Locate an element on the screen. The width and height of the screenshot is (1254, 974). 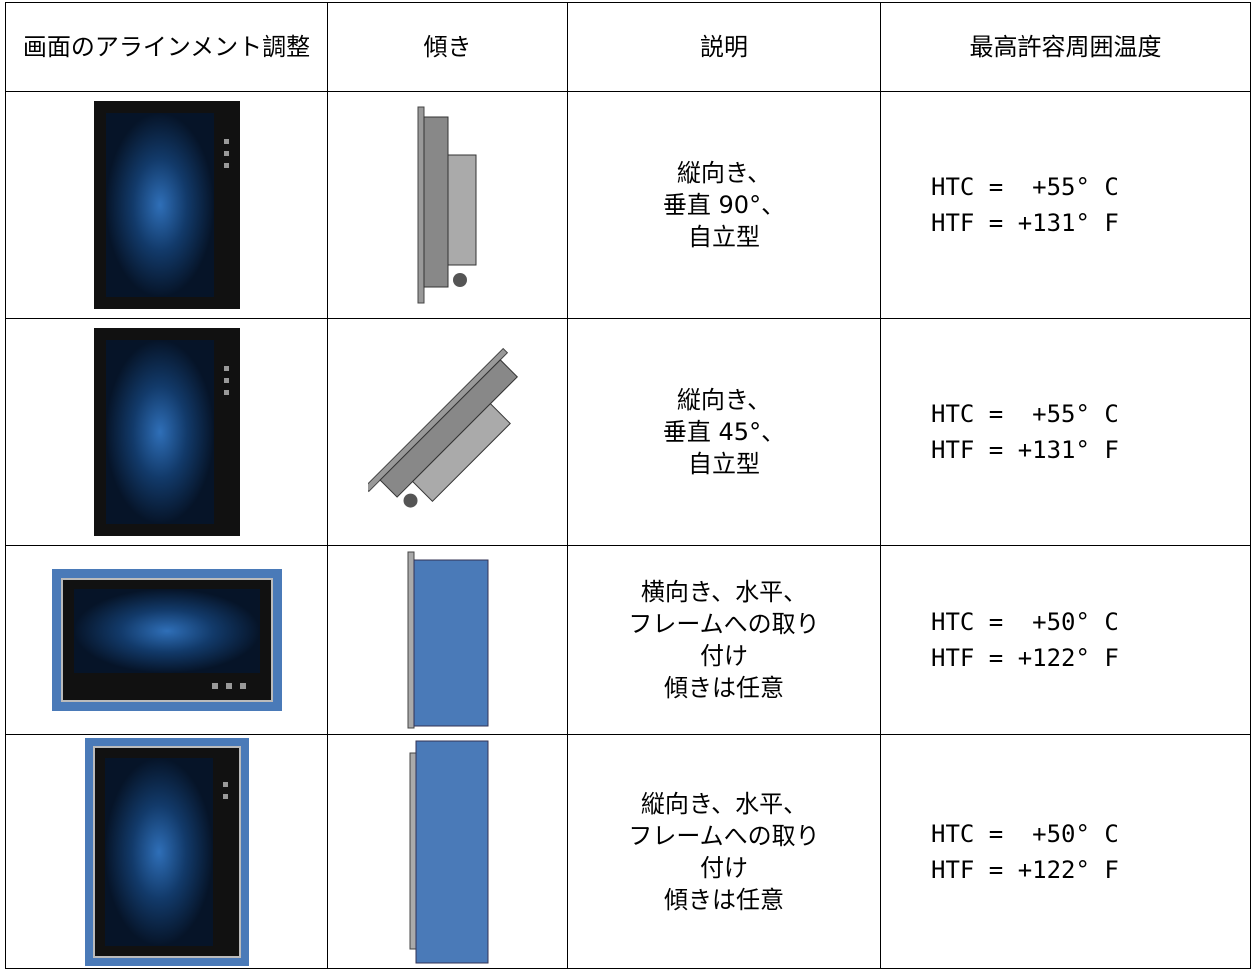
header-cell: 最高許容周囲温度 is located at coordinates (1065, 47).